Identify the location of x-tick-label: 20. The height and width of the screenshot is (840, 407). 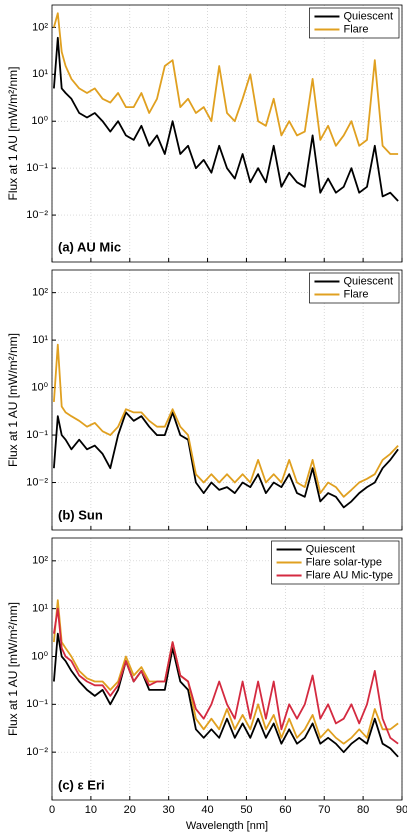
(130, 810).